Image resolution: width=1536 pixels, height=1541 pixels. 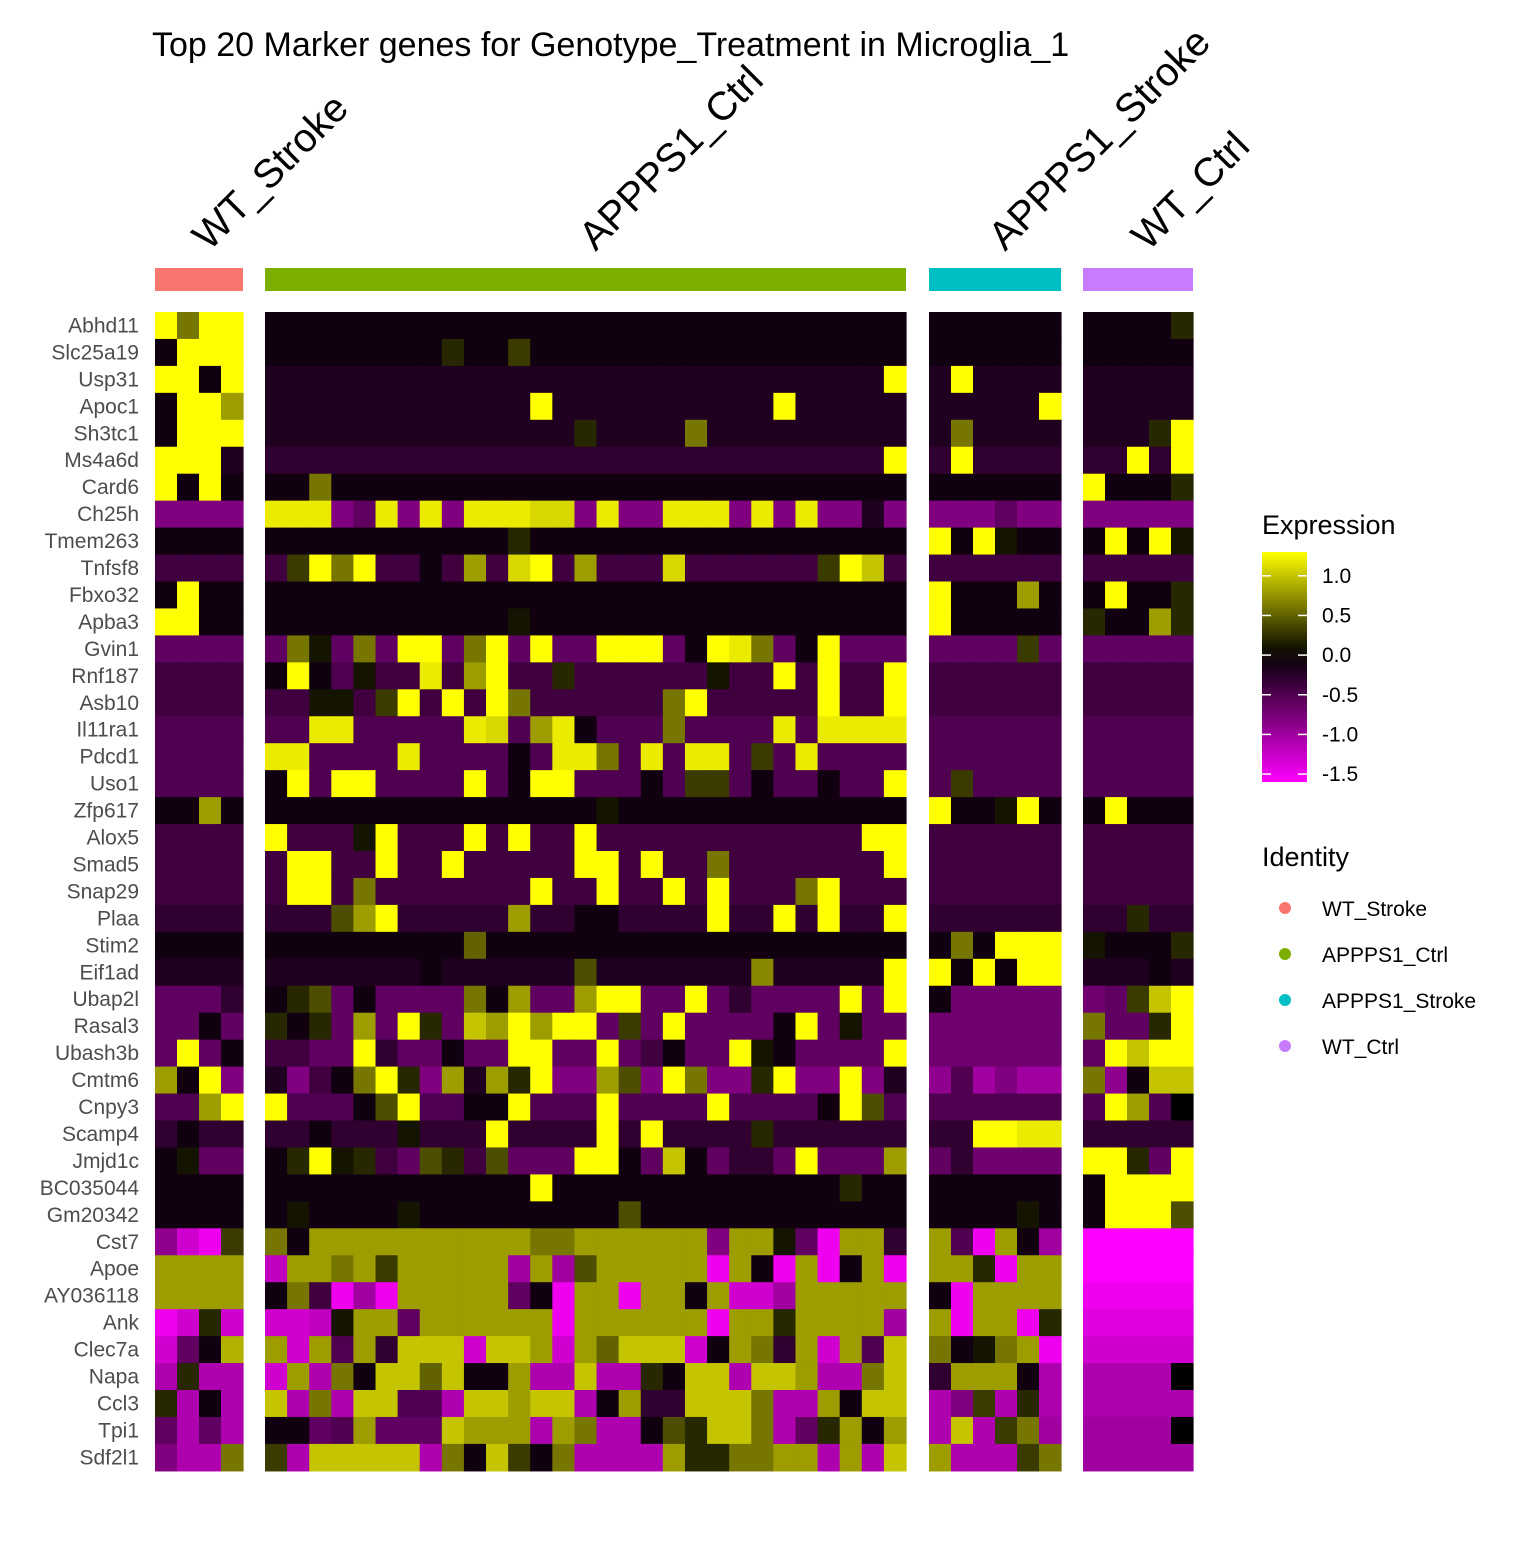 I want to click on gene-label-smad5: Smad5, so click(x=105, y=865).